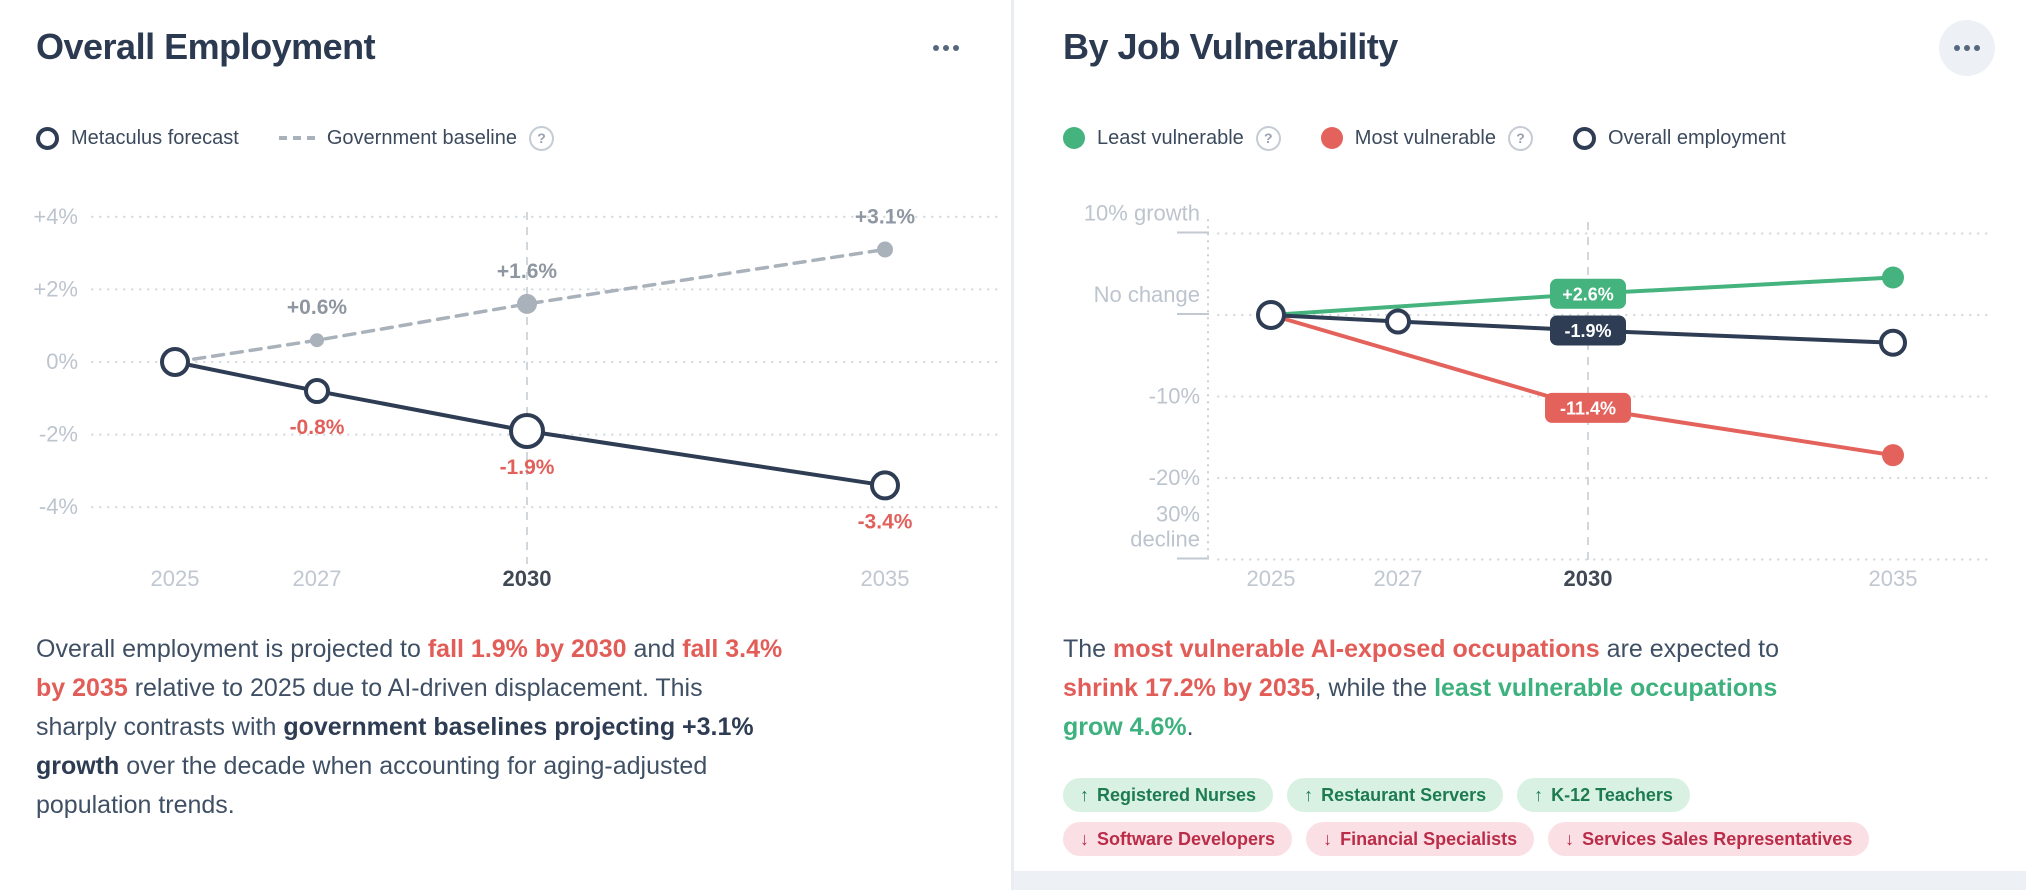  Describe the element at coordinates (1271, 578) in the screenshot. I see `x-tick-label: 2025` at that location.